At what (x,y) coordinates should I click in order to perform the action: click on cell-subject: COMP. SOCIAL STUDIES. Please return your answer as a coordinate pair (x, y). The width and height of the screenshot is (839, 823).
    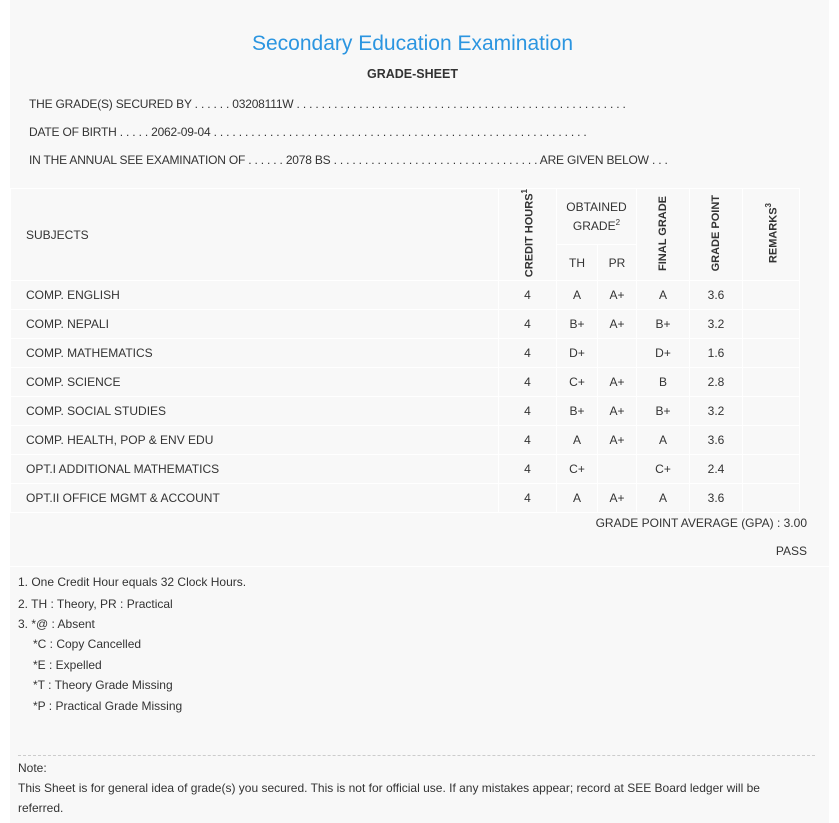
    Looking at the image, I should click on (254, 411).